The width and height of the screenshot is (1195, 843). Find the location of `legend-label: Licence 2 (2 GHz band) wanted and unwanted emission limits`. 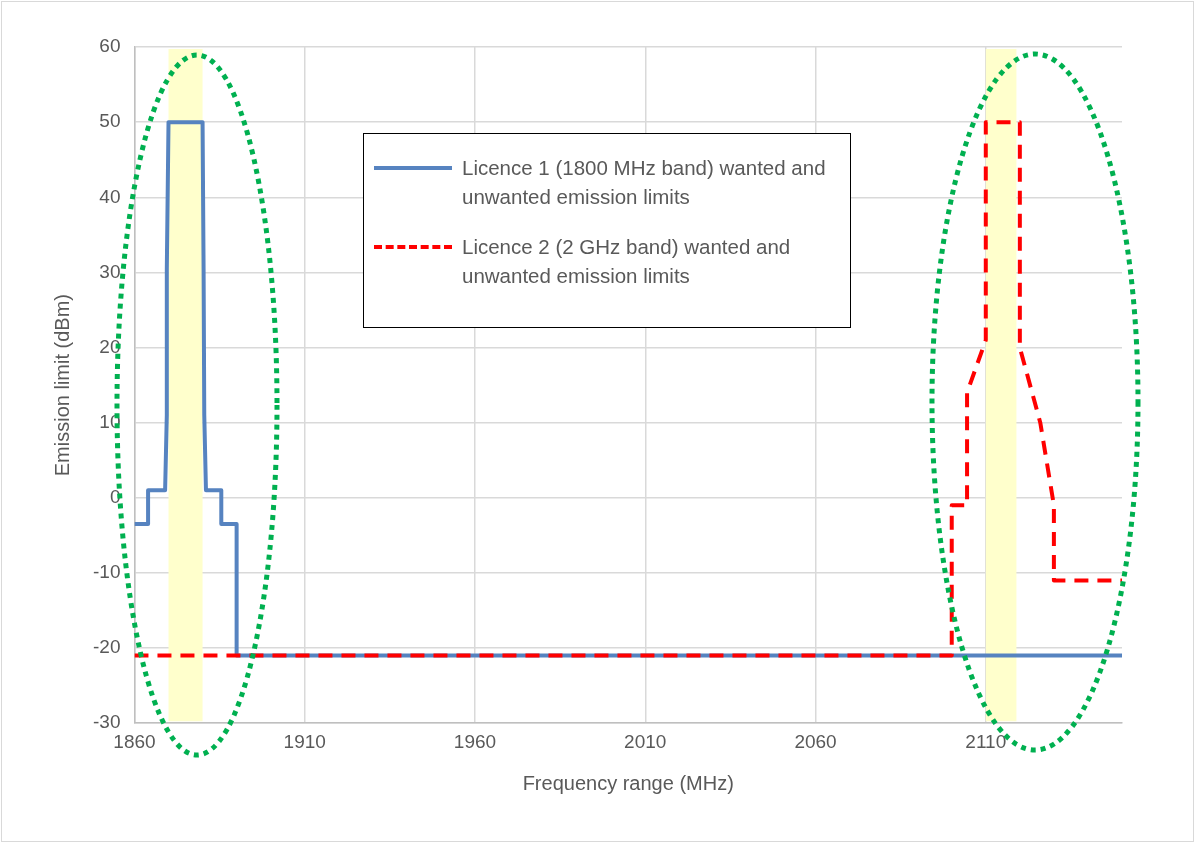

legend-label: Licence 2 (2 GHz band) wanted and unwanted emission limits is located at coordinates (627, 262).